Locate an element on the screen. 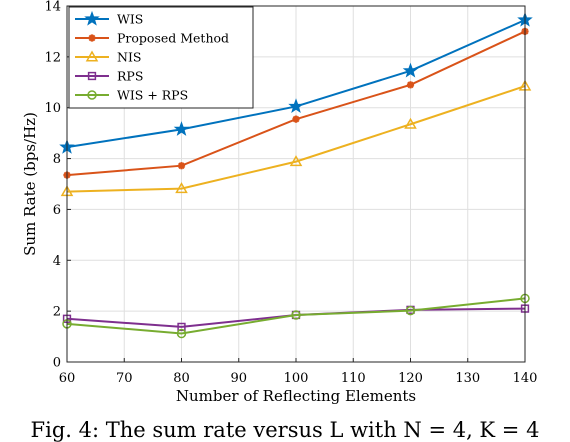 The image size is (570, 442). x-tick-label: 70 is located at coordinates (124, 378).